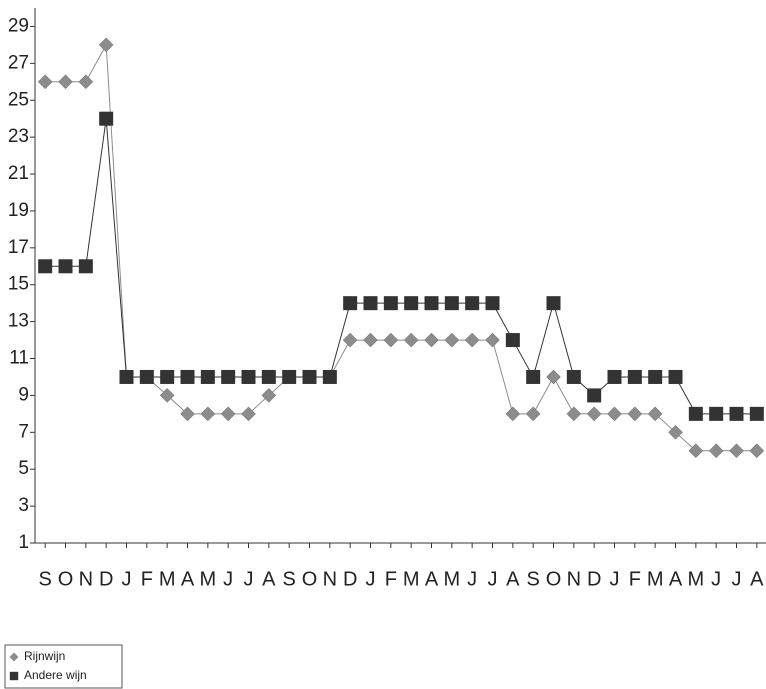 The image size is (766, 689). Describe the element at coordinates (18, 210) in the screenshot. I see `y-tick-label: 19` at that location.